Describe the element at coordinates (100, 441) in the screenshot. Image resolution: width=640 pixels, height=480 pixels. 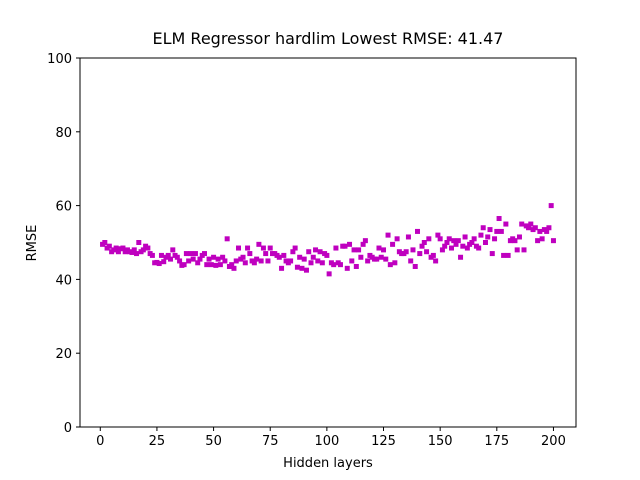
I see `x-tick-label: 0` at that location.